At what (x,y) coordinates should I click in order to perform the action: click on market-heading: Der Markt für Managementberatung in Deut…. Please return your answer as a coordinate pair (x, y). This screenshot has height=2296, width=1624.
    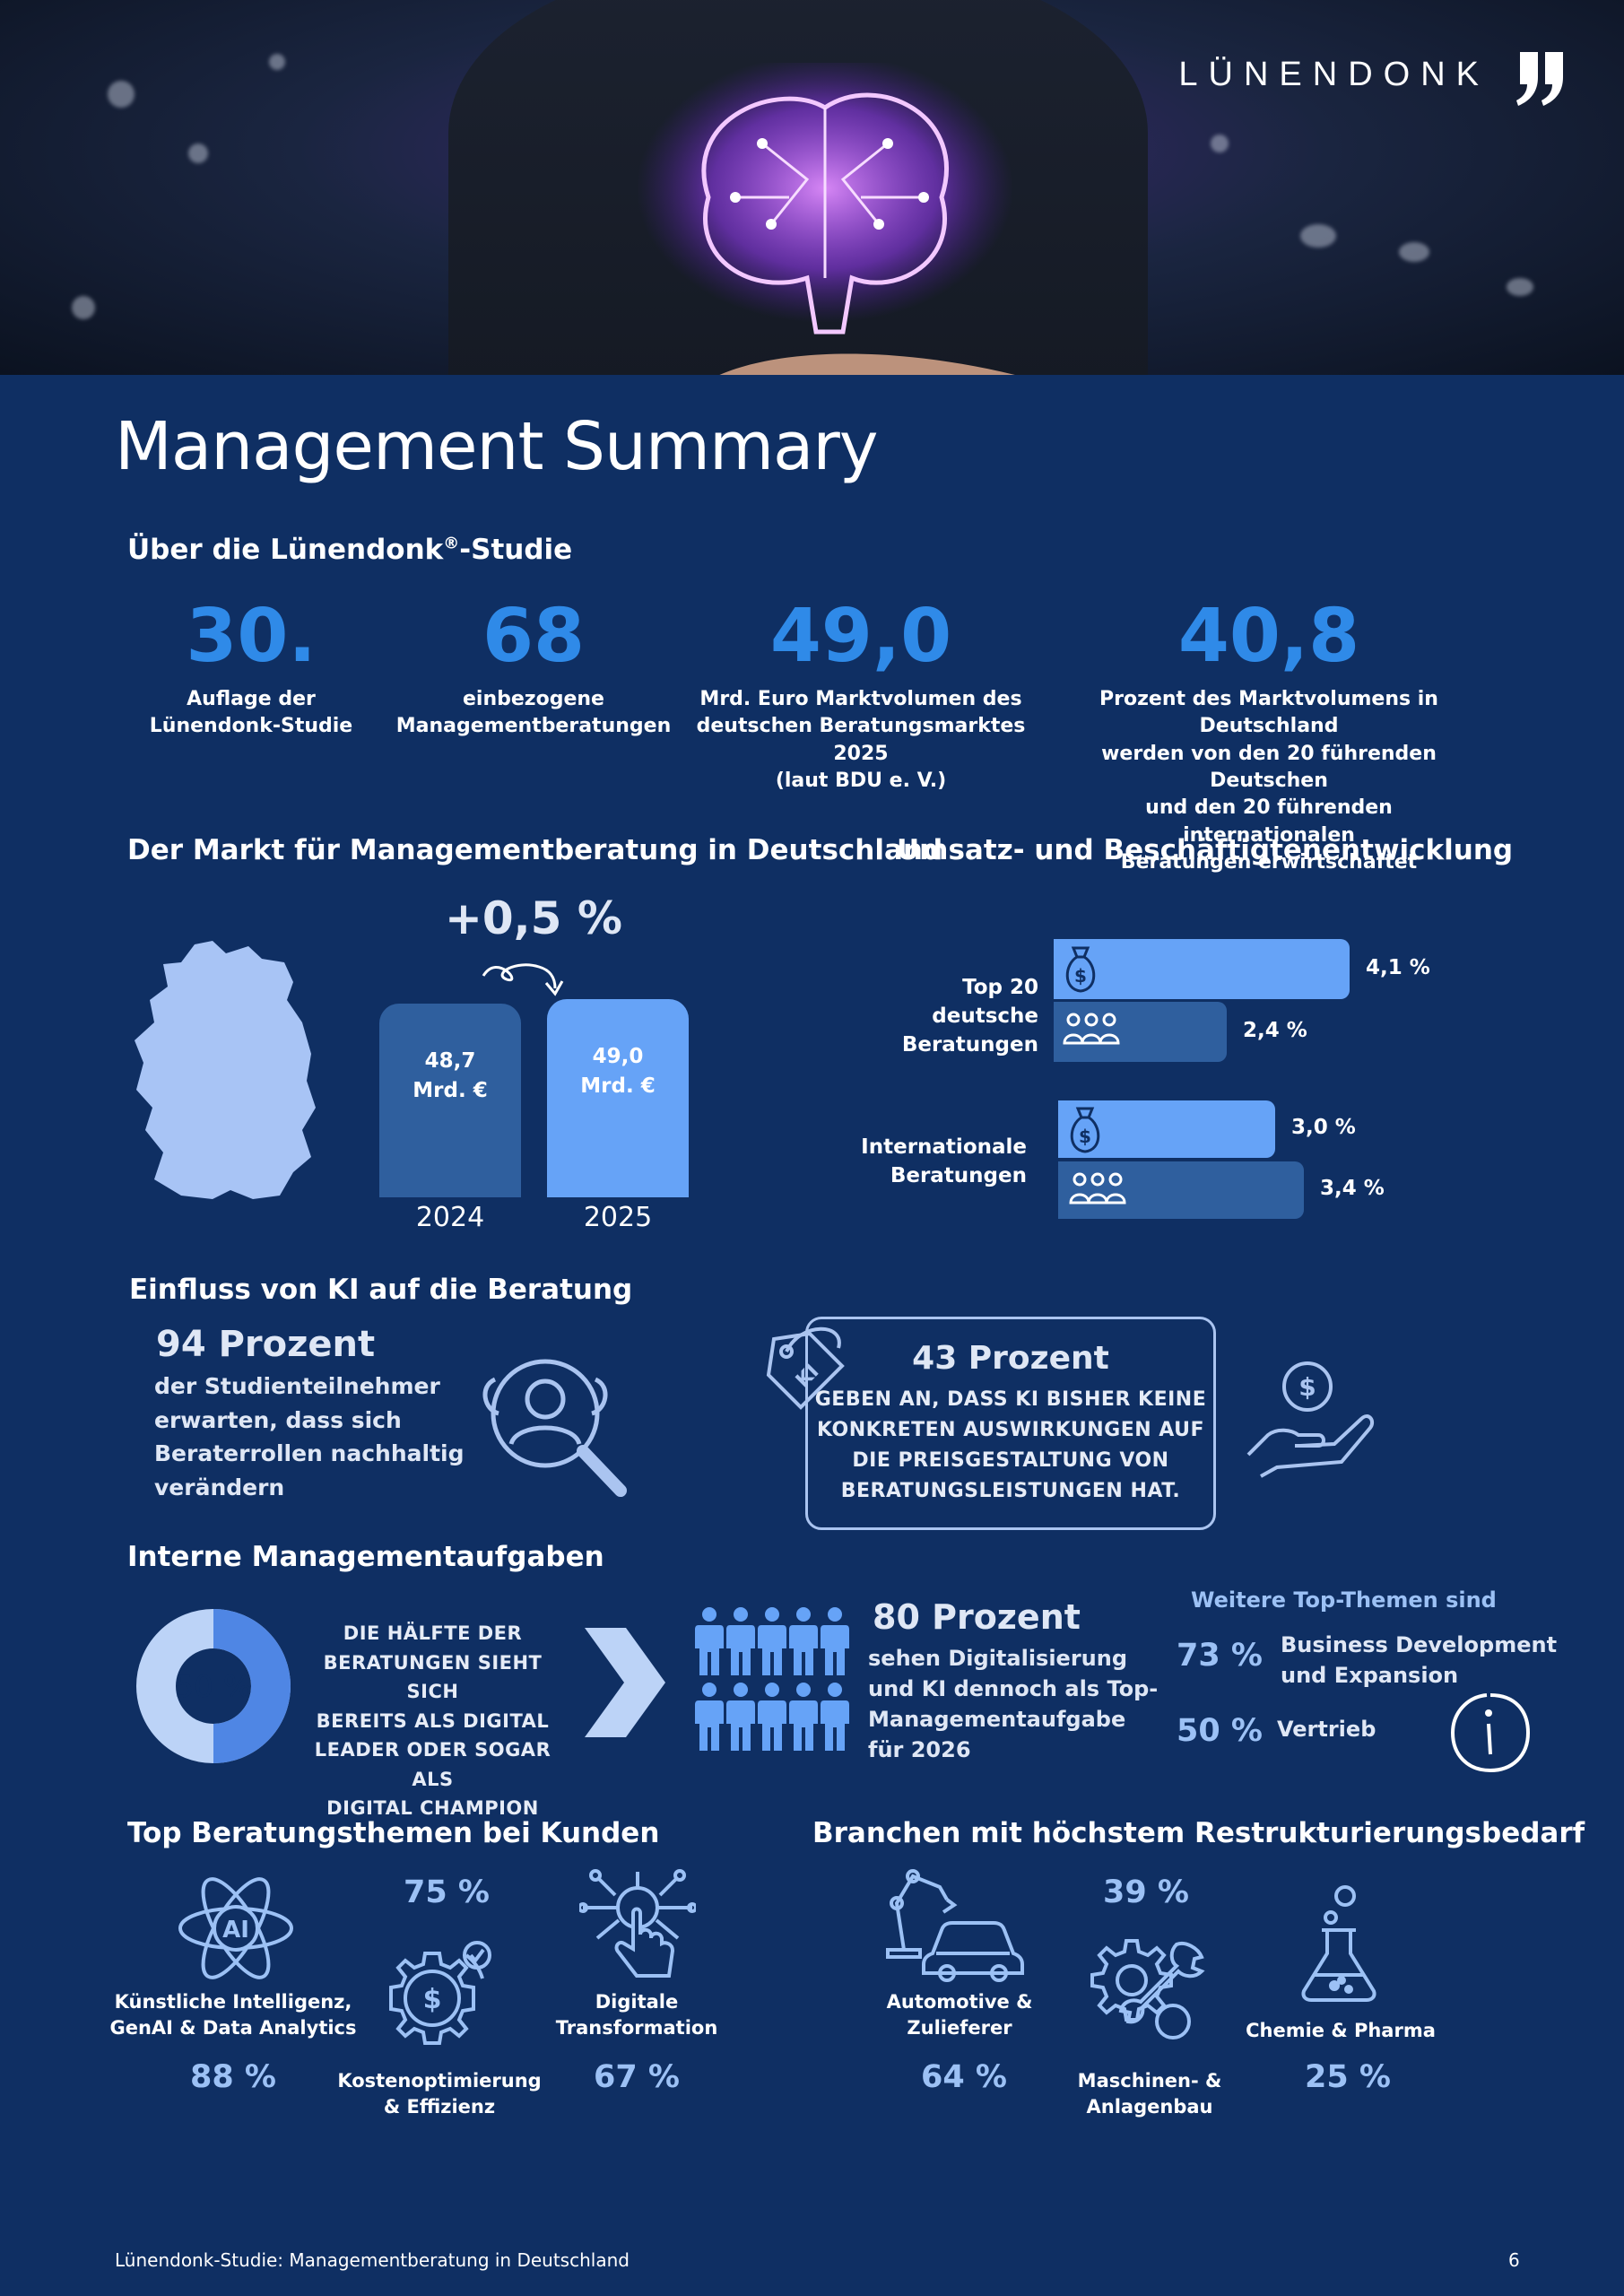
    Looking at the image, I should click on (535, 850).